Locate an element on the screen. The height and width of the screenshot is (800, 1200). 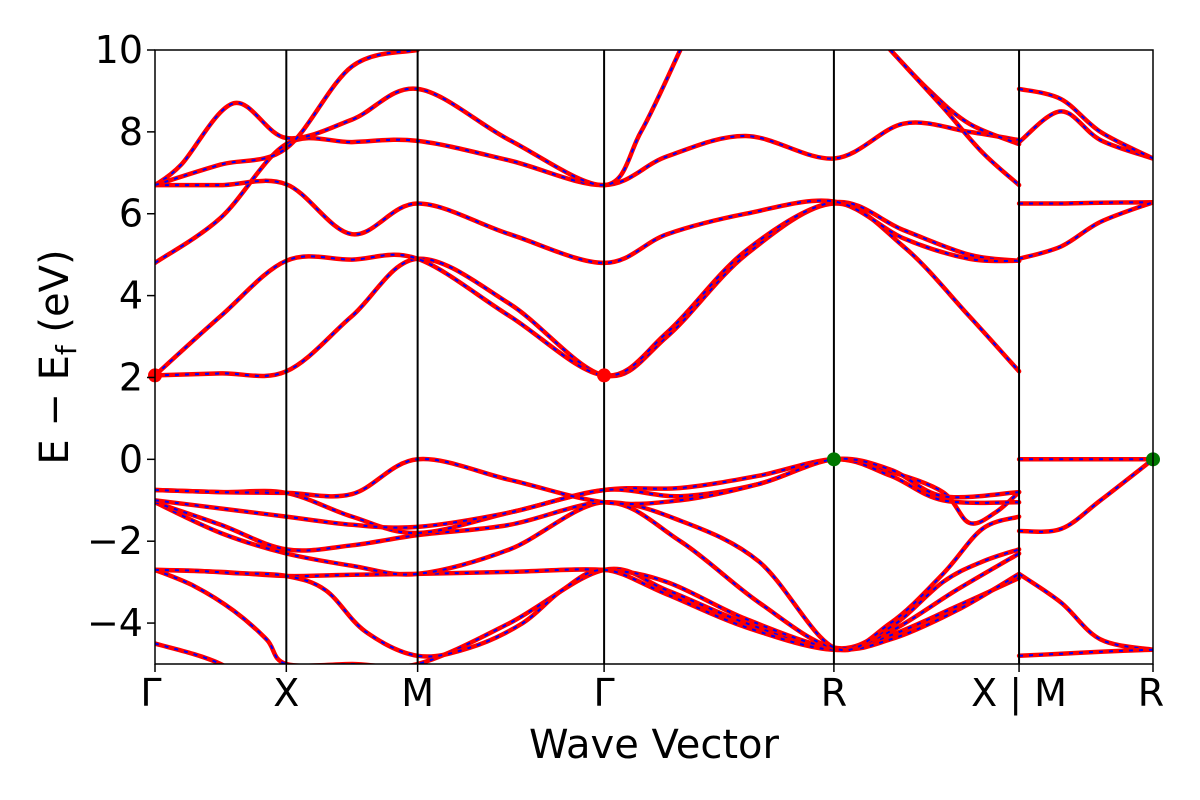
y-axis-label: E − Ef (eV) is located at coordinates (57, 356).